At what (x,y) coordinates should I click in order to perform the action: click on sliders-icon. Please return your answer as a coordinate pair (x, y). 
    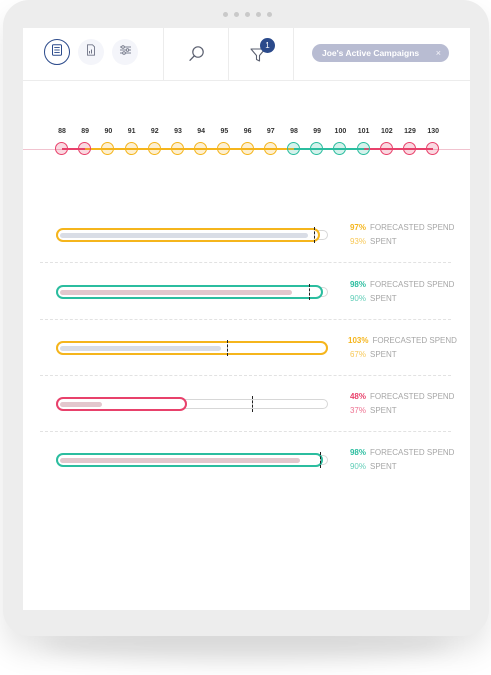
    Looking at the image, I should click on (125, 52).